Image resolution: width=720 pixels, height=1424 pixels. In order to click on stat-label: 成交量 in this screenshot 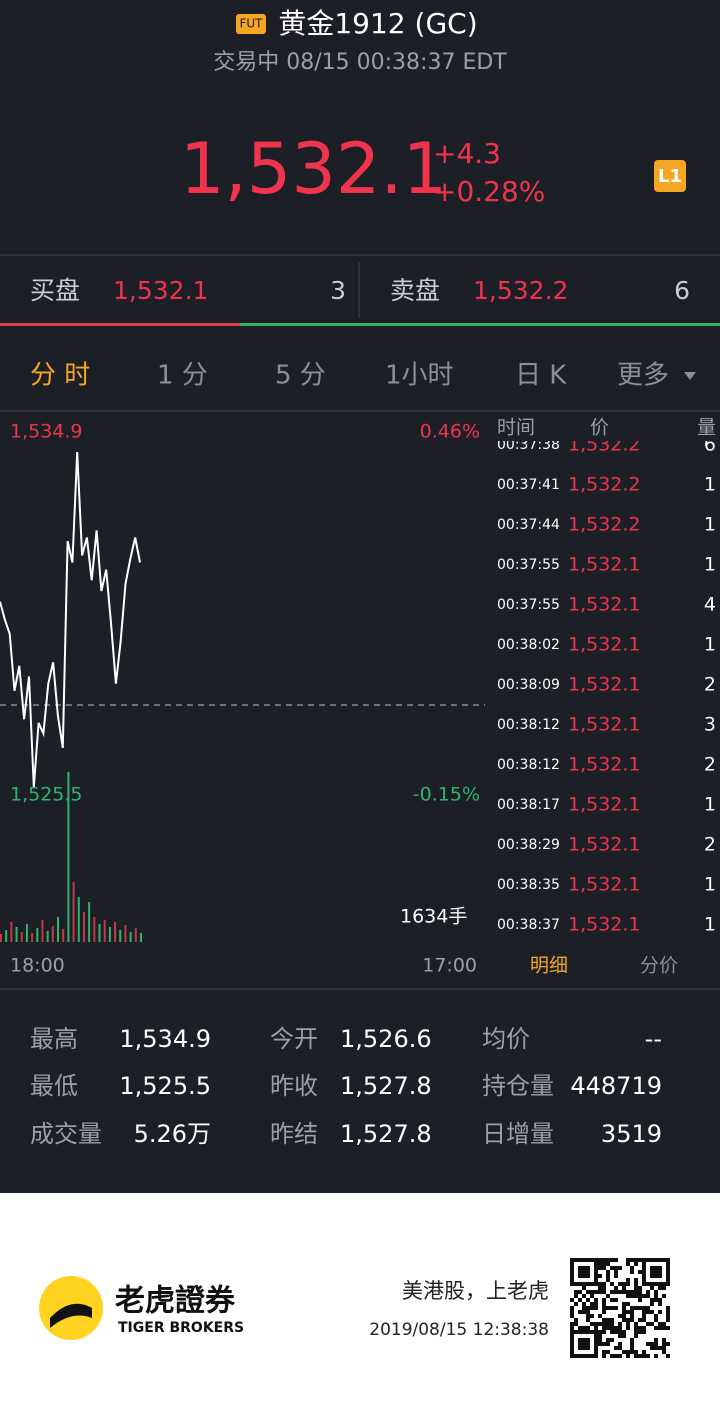, I will do `click(66, 1134)`.